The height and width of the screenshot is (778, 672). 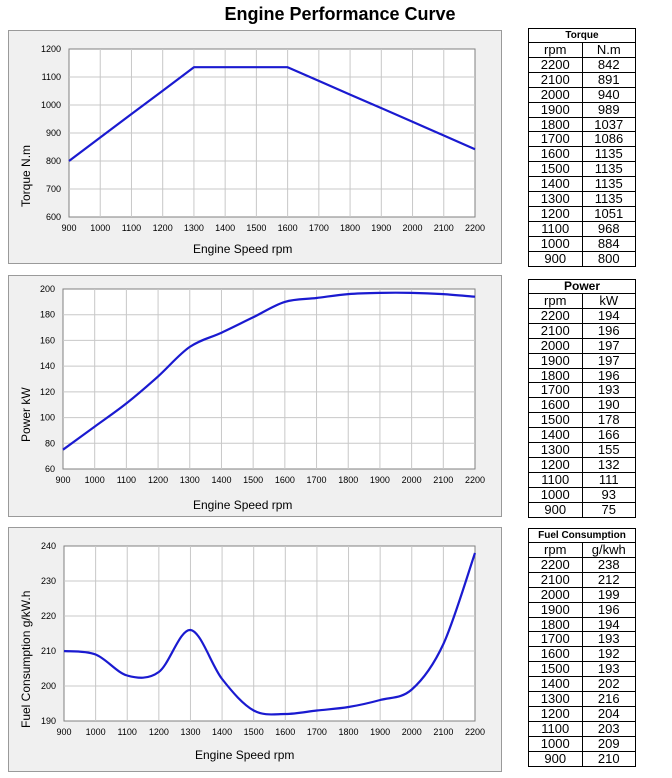 I want to click on torque-table-cell: 1600, so click(x=555, y=154).